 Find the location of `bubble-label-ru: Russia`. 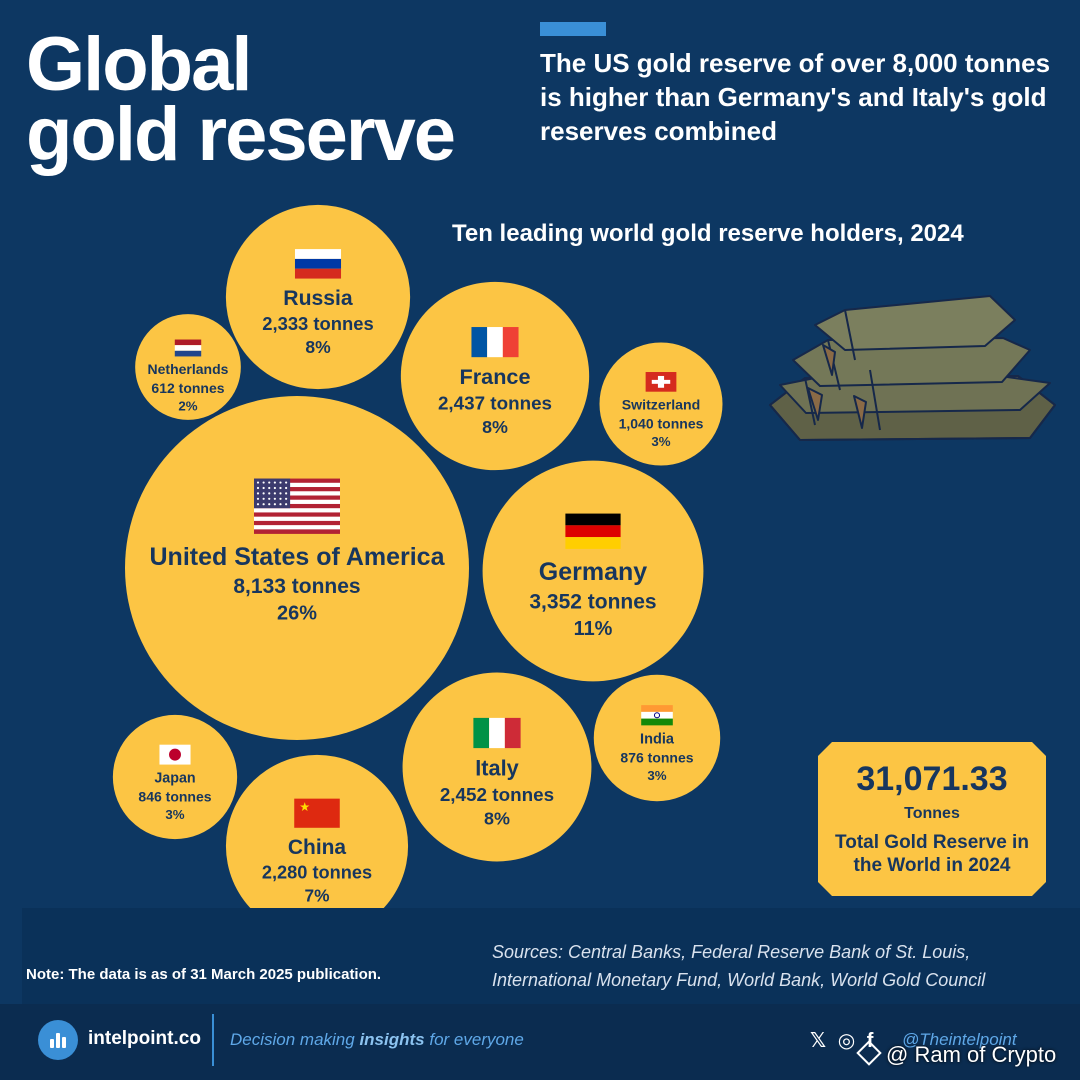

bubble-label-ru: Russia is located at coordinates (318, 298).